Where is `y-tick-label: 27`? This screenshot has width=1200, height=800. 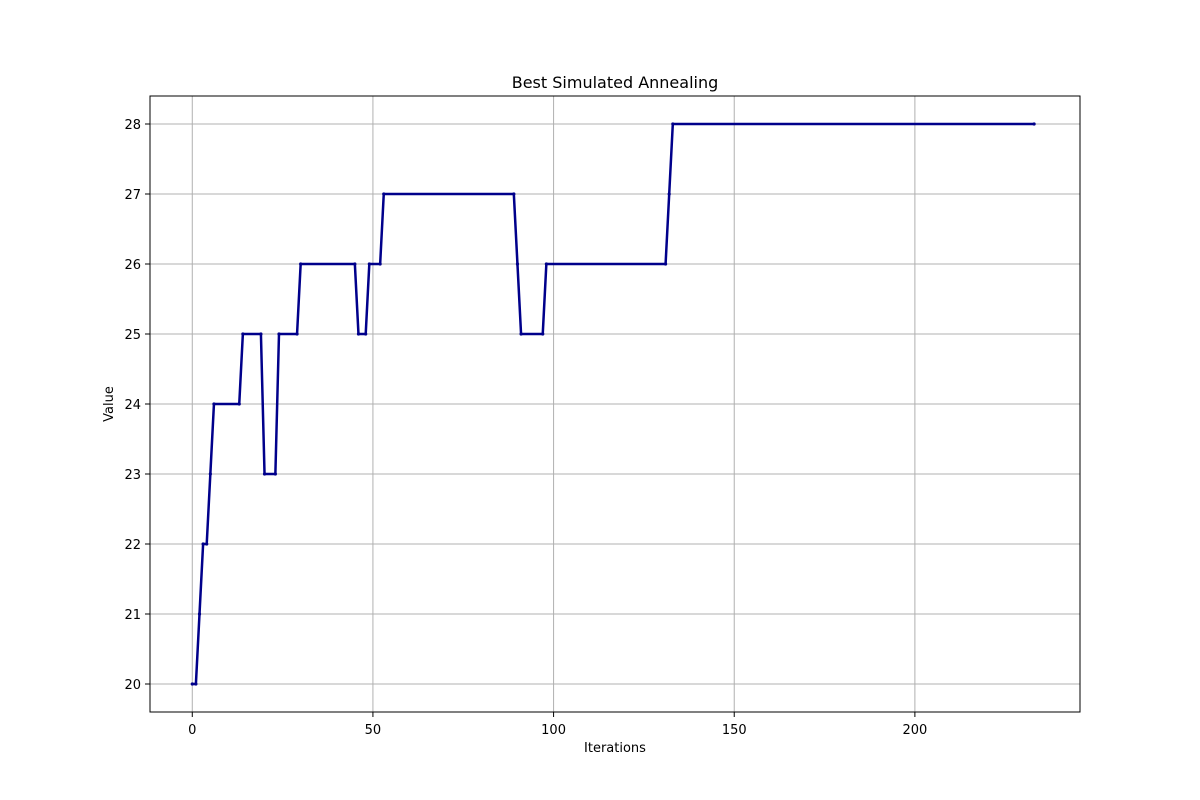
y-tick-label: 27 is located at coordinates (132, 195).